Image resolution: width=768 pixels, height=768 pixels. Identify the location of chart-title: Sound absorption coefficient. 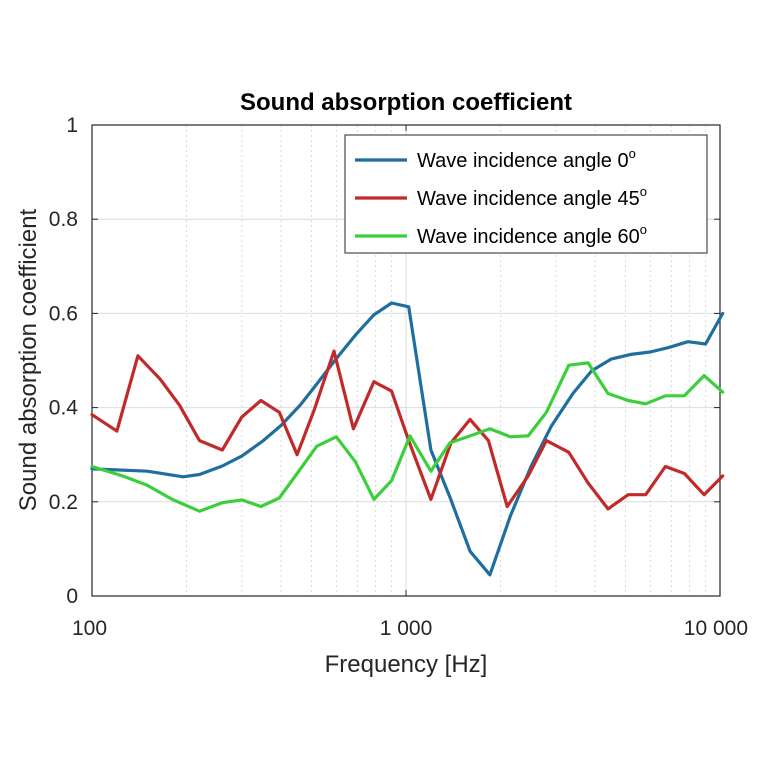
(406, 102).